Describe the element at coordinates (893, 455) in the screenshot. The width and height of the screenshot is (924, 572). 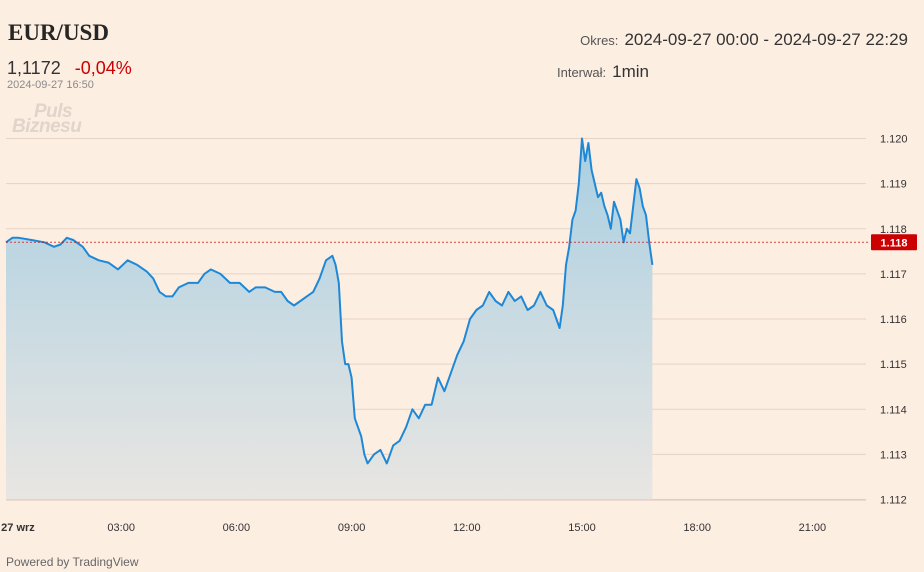
I see `y-tick-label: 1.113` at that location.